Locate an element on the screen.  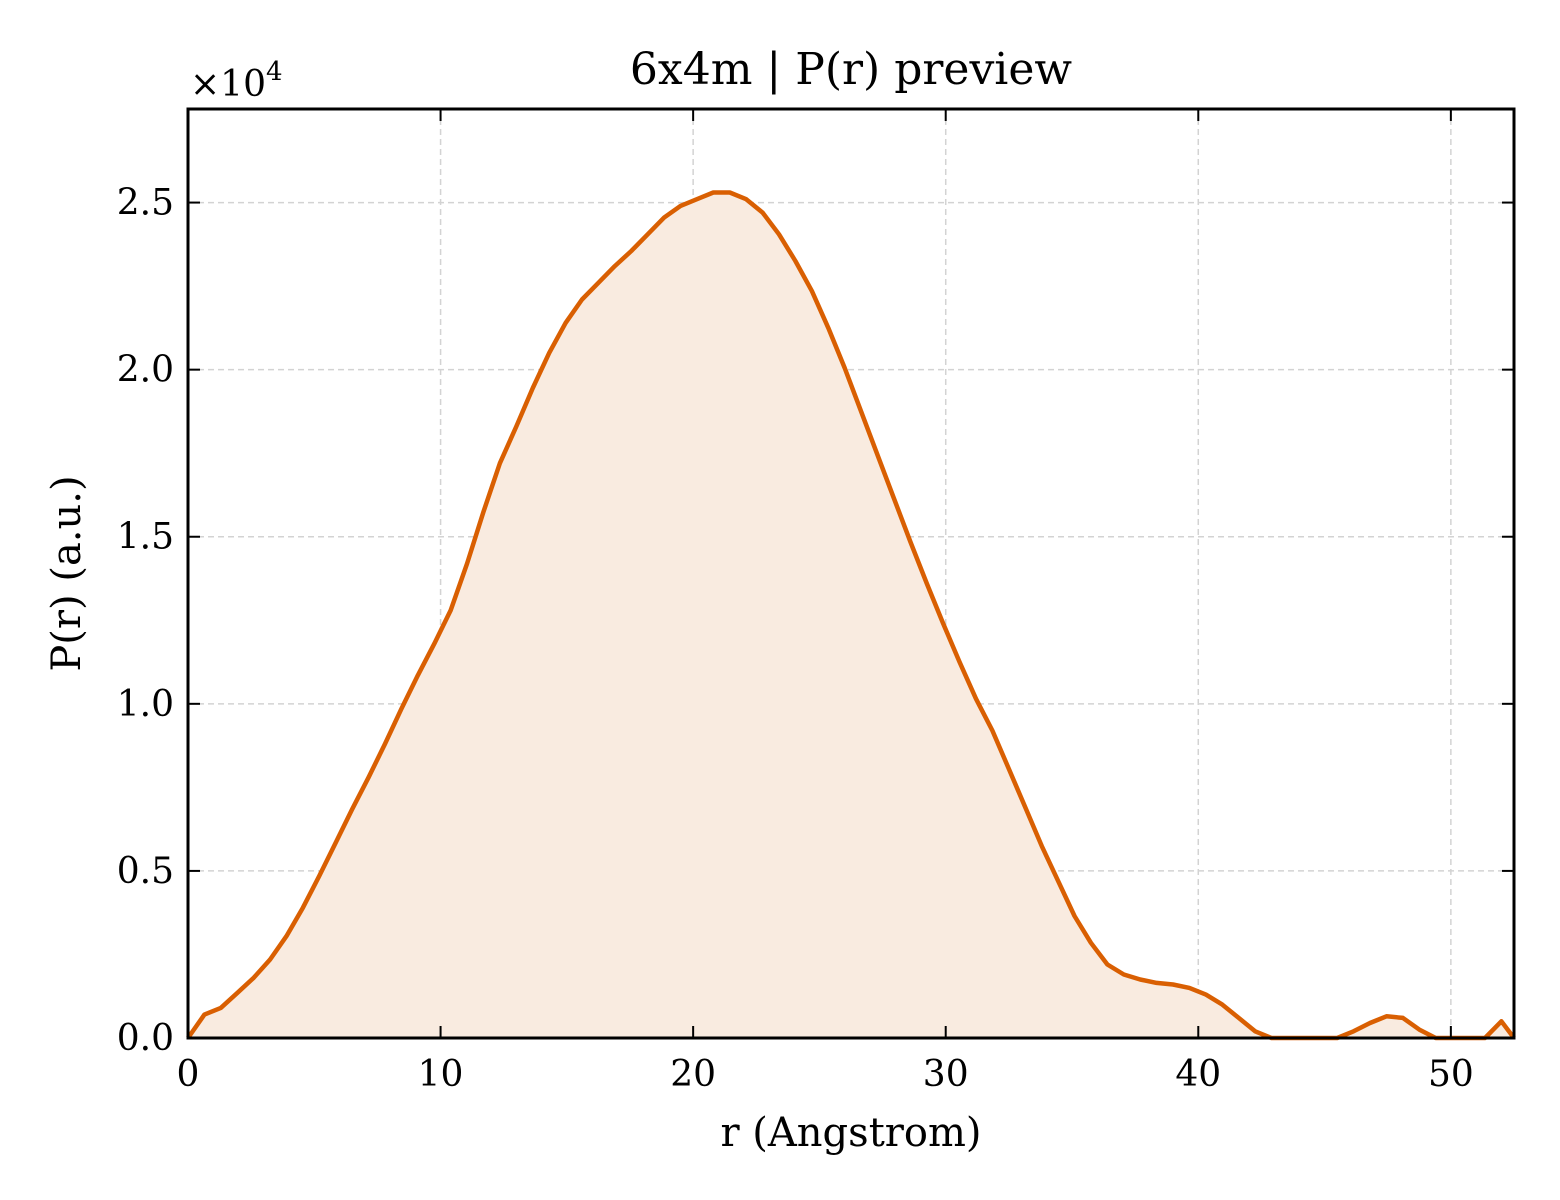
y-tick-label: 1.0 is located at coordinates (145, 704).